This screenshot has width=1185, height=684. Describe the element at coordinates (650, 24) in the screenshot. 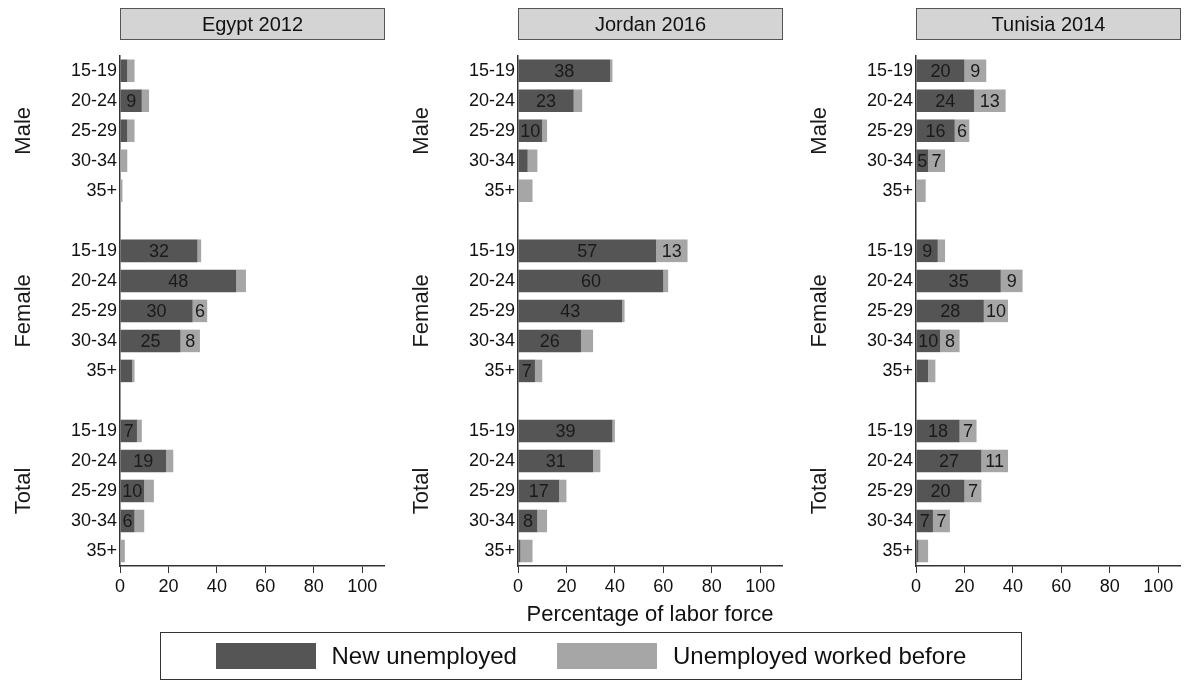

I see `chart-title: Jordan 2016` at that location.